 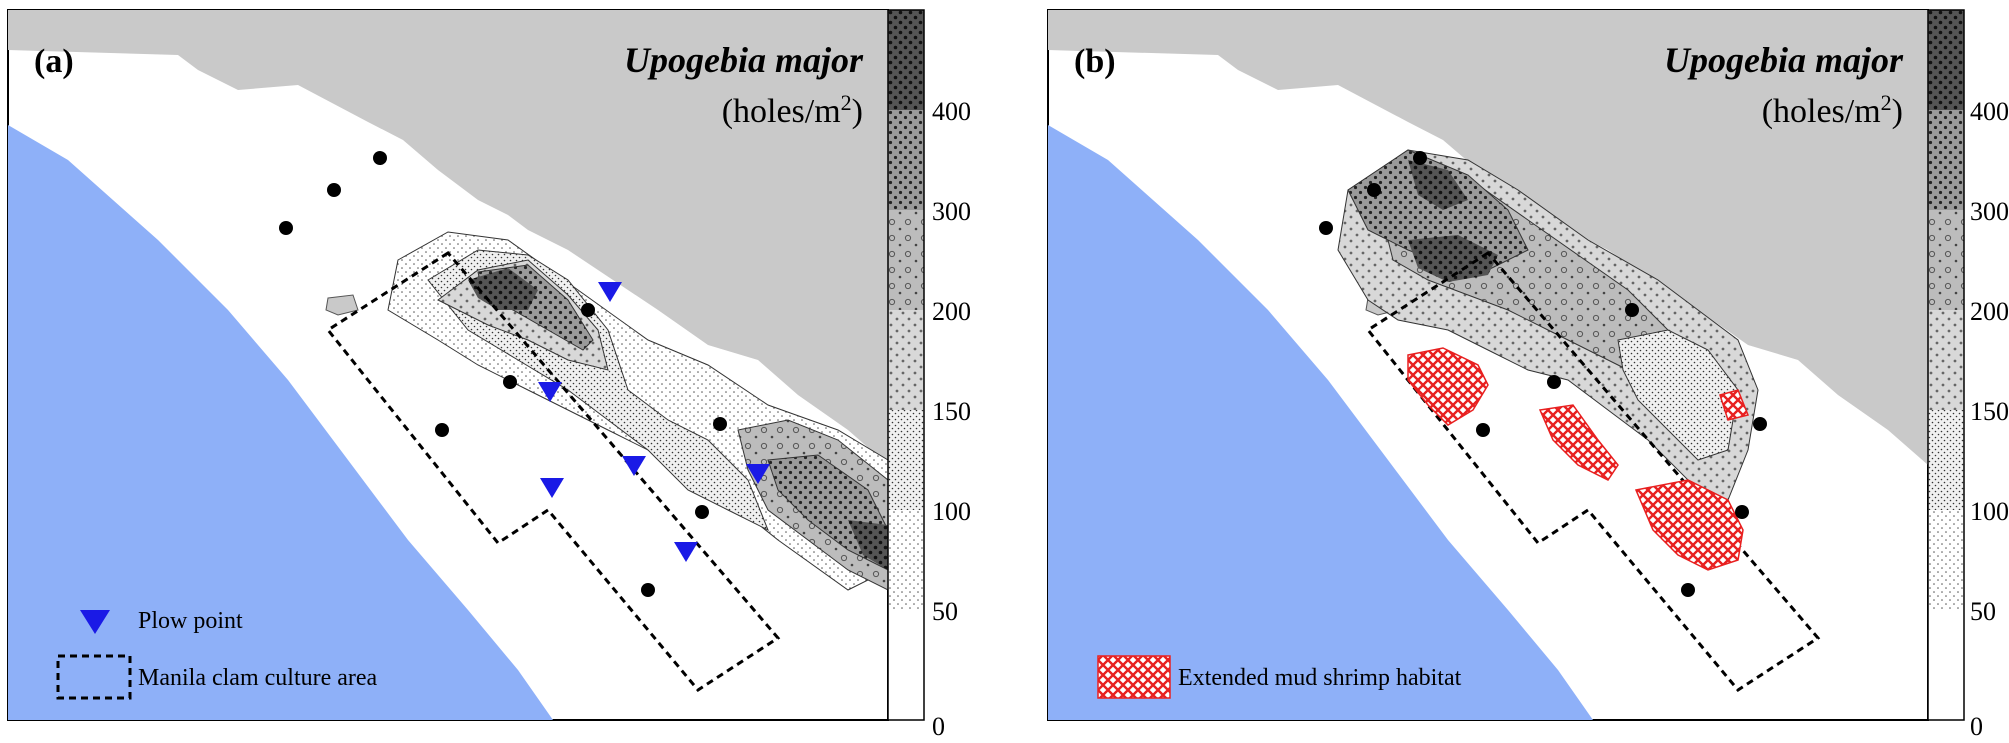 What do you see at coordinates (1320, 678) in the screenshot?
I see `habitat-legend-label: Extended mud shrimp habitat` at bounding box center [1320, 678].